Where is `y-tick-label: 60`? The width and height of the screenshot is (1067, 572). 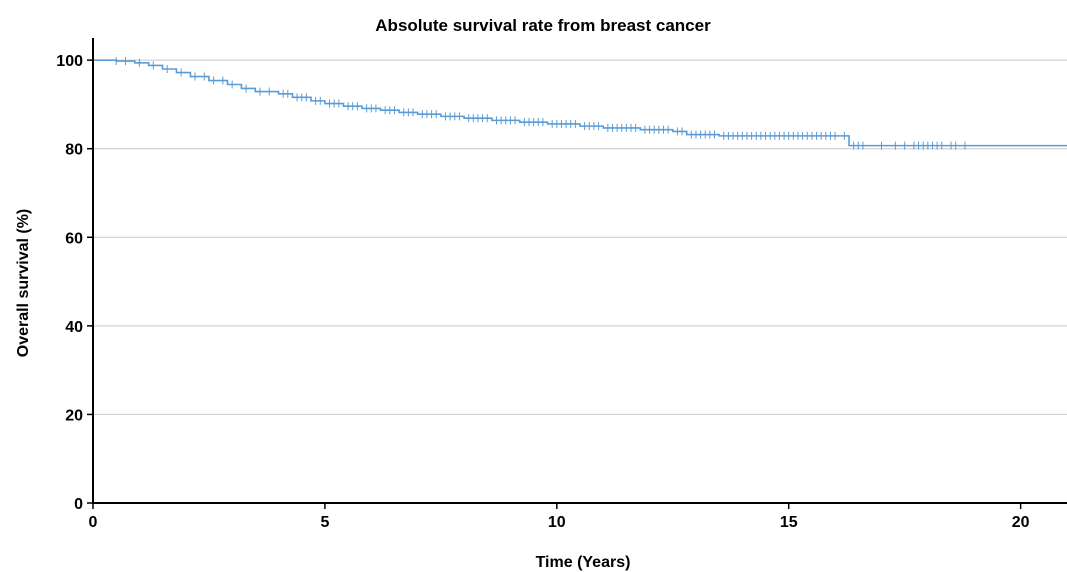
y-tick-label: 60 is located at coordinates (74, 238).